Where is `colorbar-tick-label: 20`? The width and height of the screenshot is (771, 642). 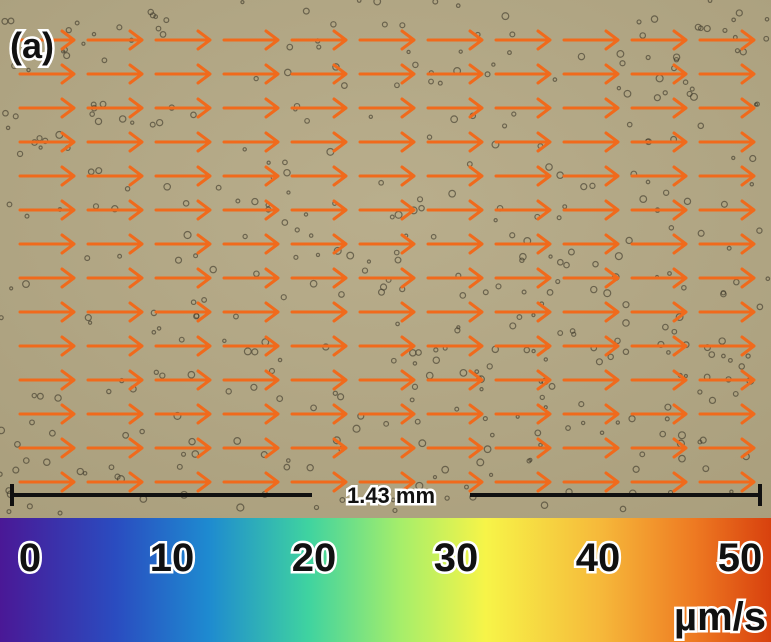 colorbar-tick-label: 20 is located at coordinates (314, 558).